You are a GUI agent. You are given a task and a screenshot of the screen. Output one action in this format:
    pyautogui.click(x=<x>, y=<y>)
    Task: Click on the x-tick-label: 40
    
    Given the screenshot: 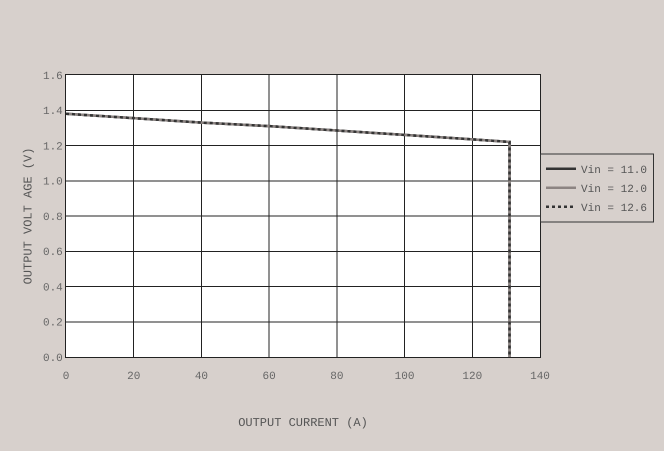 What is the action you would take?
    pyautogui.click(x=201, y=377)
    